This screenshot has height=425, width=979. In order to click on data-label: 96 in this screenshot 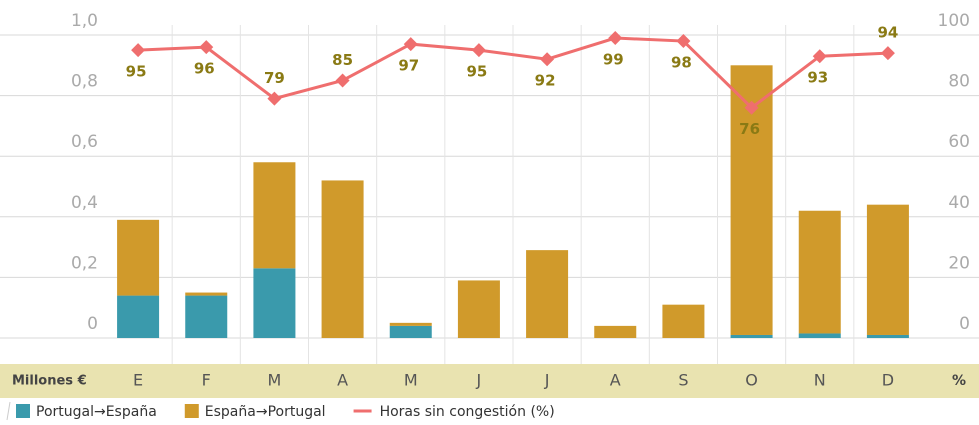, I will do `click(204, 69)`.